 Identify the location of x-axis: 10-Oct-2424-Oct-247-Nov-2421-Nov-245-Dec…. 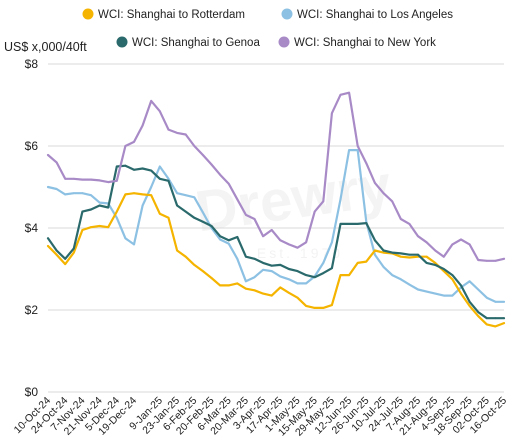
(261, 417).